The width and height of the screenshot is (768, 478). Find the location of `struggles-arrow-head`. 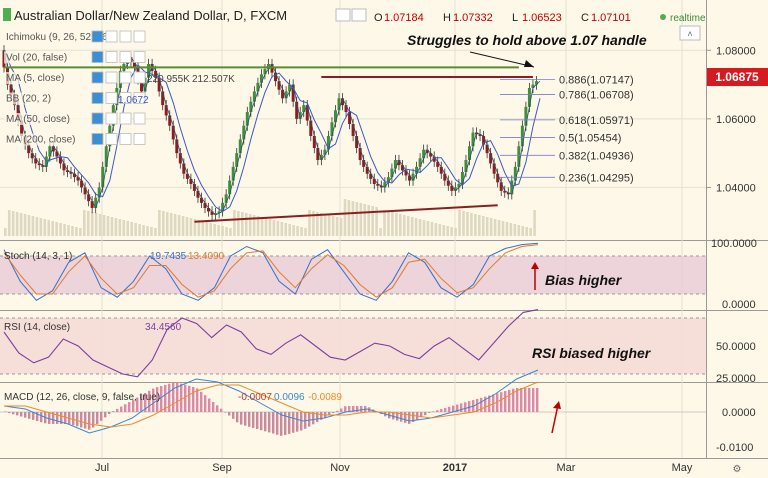

struggles-arrow-head is located at coordinates (529, 63).